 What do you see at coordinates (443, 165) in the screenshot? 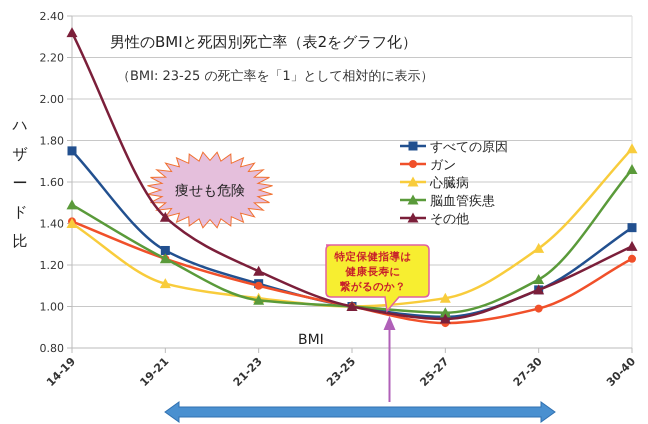
I see `legend-label: ガン` at bounding box center [443, 165].